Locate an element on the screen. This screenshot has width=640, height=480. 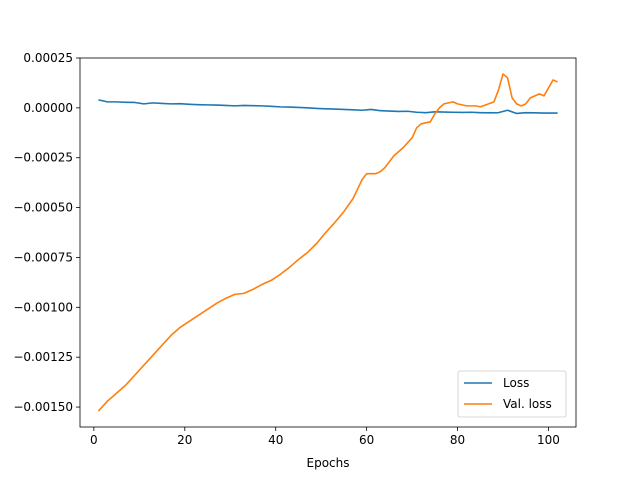
x-tick-label: 20 is located at coordinates (184, 440).